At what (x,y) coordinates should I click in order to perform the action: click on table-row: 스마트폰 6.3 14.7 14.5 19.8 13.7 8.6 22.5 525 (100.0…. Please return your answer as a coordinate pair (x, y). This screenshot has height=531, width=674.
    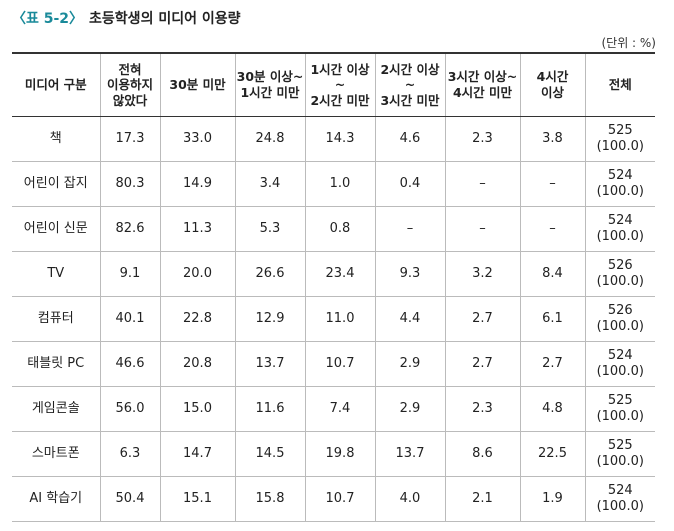
    Looking at the image, I should click on (333, 454).